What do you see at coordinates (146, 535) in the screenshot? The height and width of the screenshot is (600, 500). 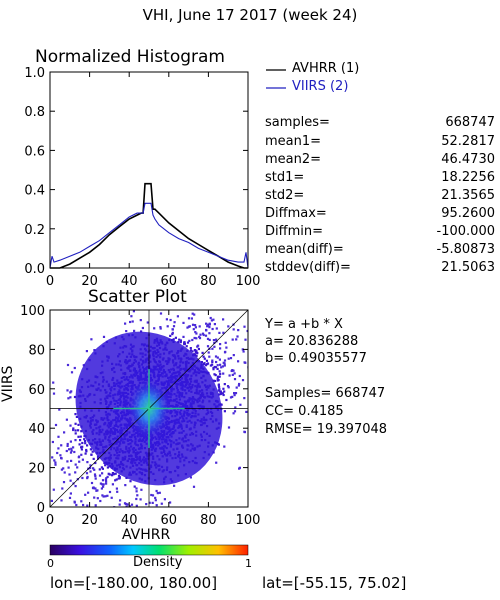 I see `scatter-xlabel: AVHRR` at bounding box center [146, 535].